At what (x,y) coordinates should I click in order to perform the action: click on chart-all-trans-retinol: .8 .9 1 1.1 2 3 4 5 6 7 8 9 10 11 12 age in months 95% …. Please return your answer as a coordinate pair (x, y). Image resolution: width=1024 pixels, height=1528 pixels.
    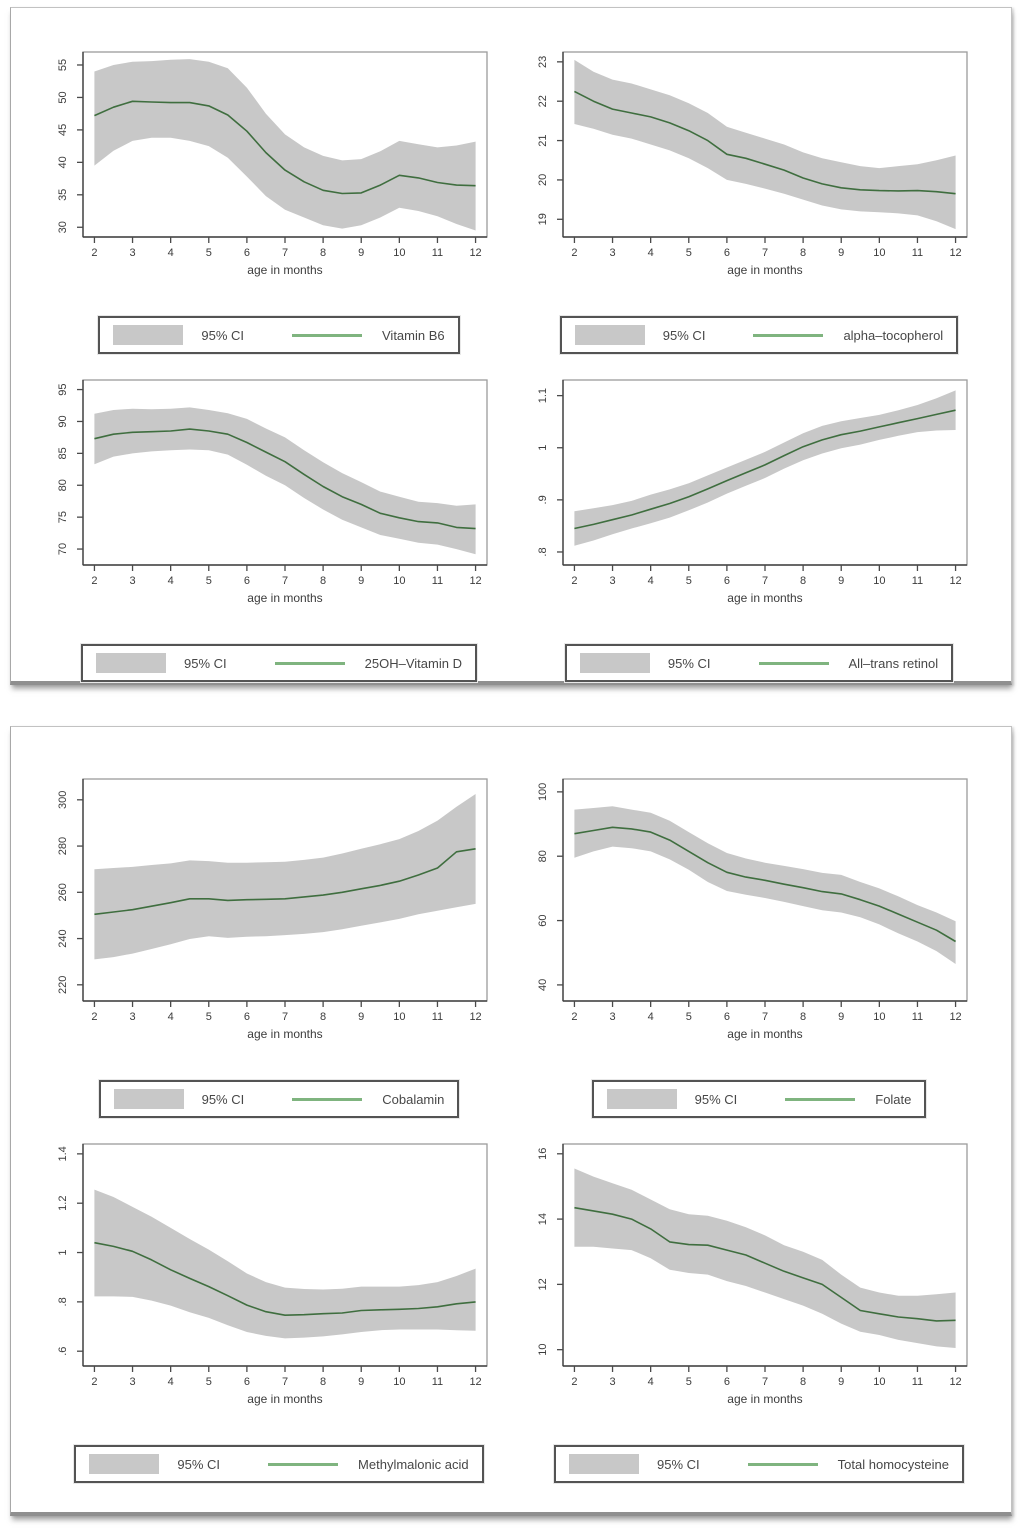
    Looking at the image, I should click on (759, 525).